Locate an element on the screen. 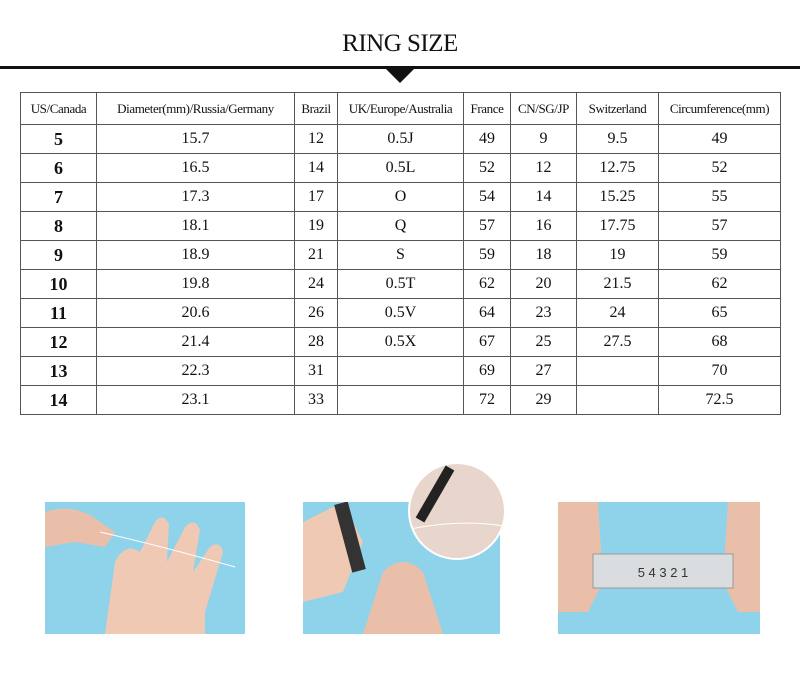 This screenshot has height=697, width=800. table-cell: 12.75 is located at coordinates (617, 168).